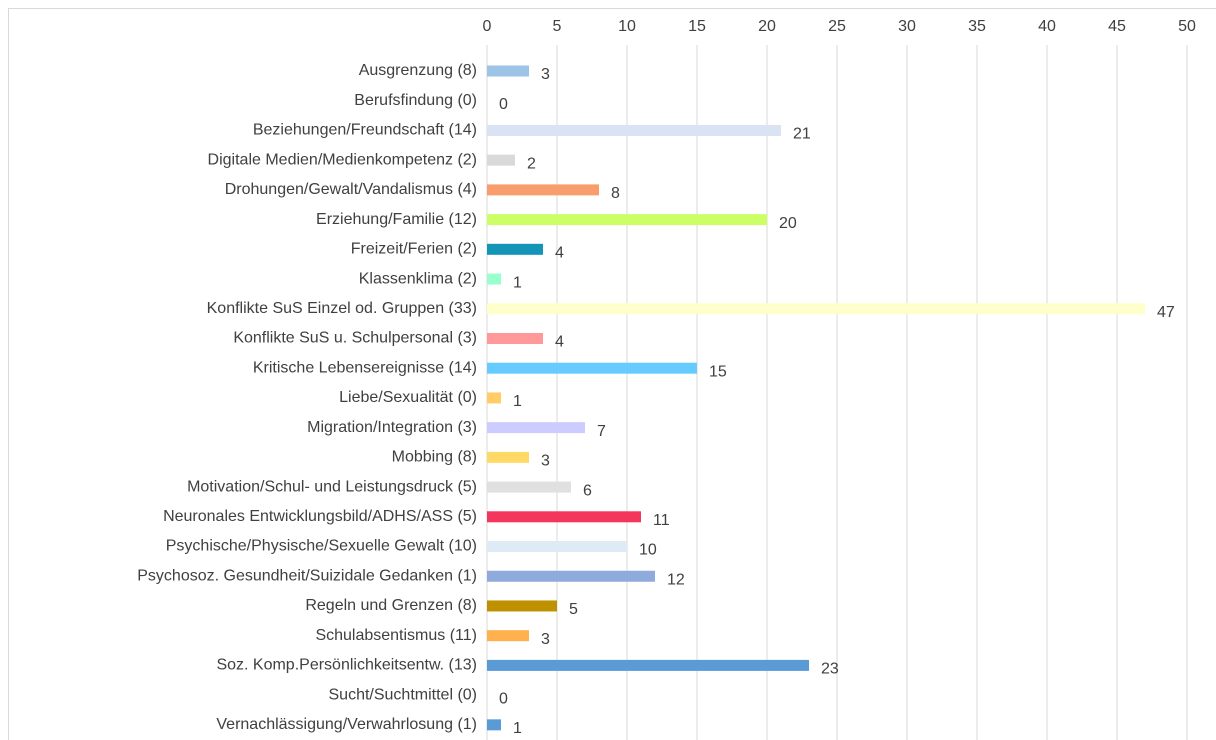  Describe the element at coordinates (408, 397) in the screenshot. I see `y-tick-label: Liebe/Sexualität (0)` at that location.